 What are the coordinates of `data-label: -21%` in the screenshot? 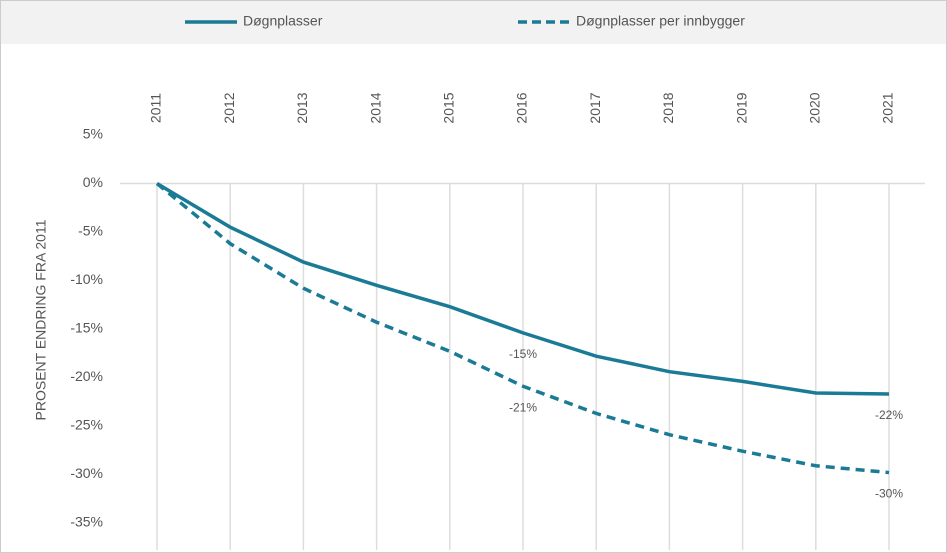 It's located at (523, 407).